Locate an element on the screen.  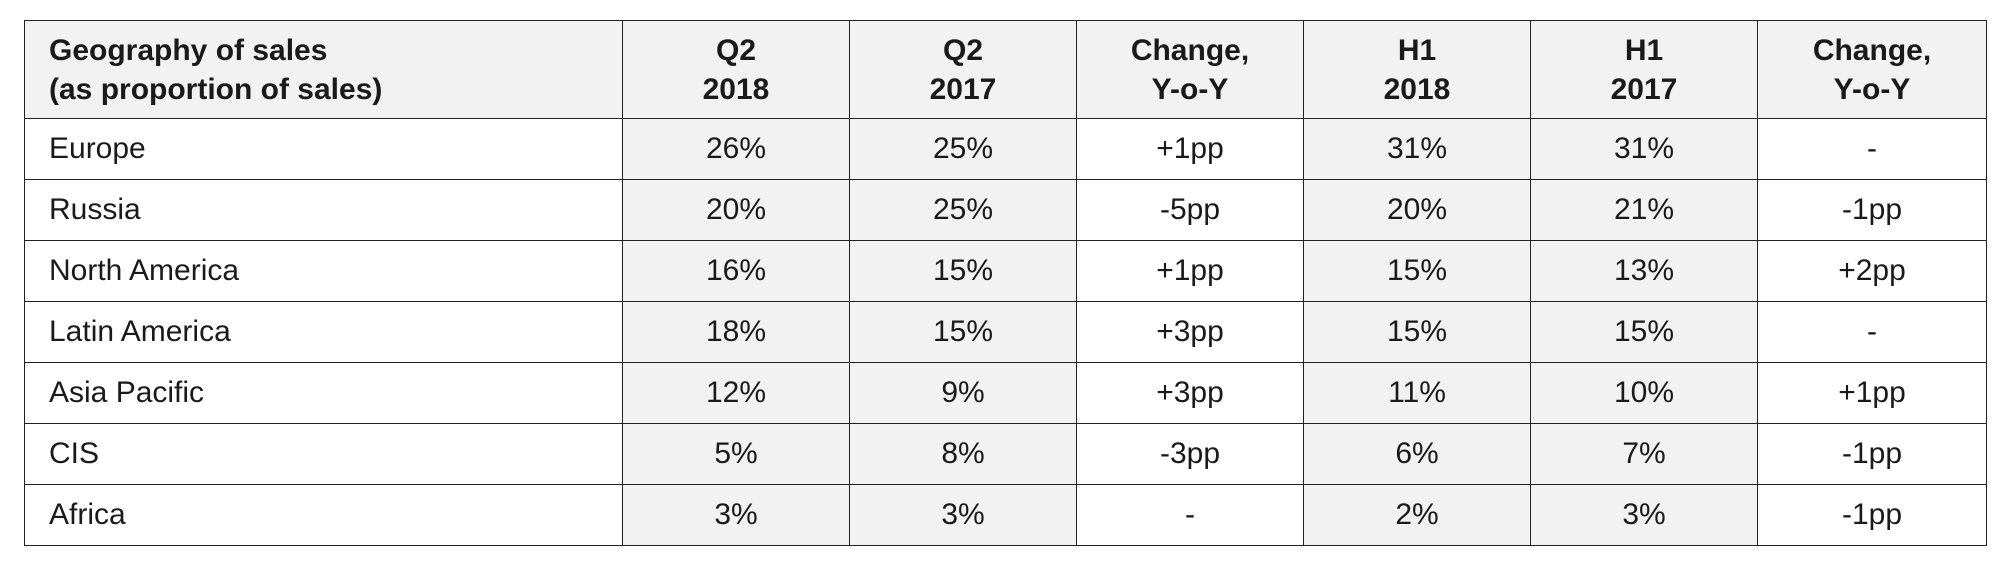
h1-2017-cell: 10% is located at coordinates (1644, 393).